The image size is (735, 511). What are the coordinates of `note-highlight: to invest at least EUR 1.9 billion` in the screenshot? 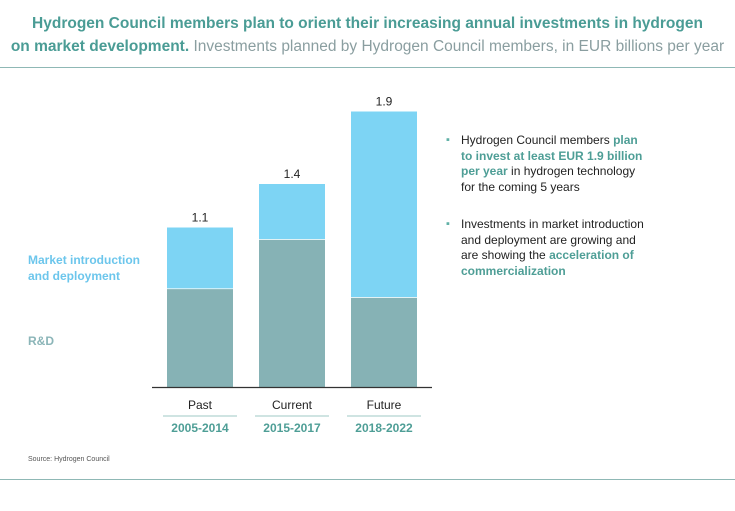 It's located at (552, 155).